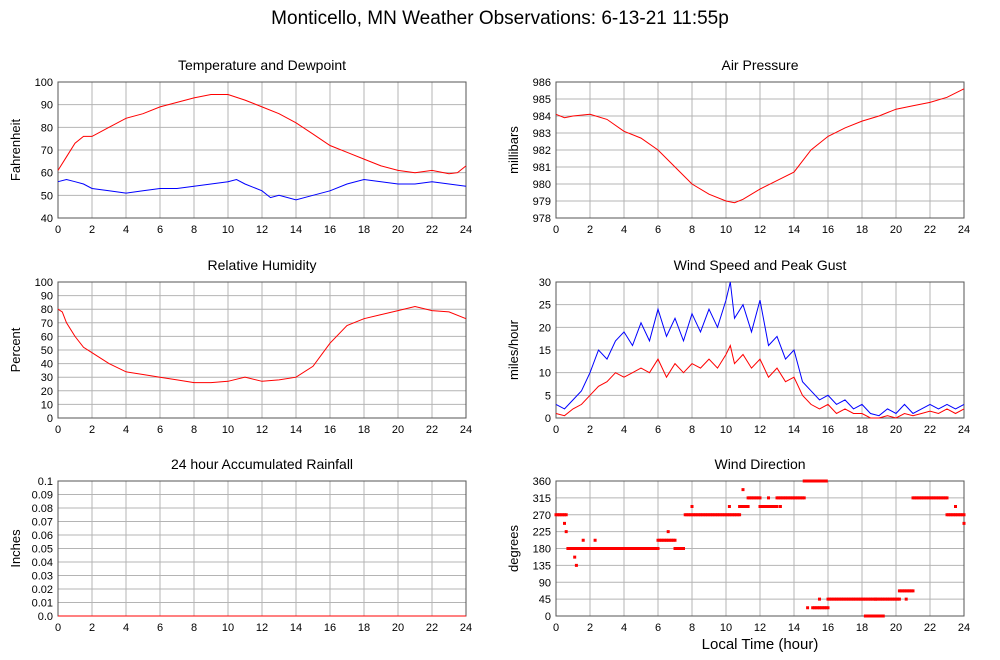 Image resolution: width=1000 pixels, height=660 pixels. Describe the element at coordinates (542, 219) in the screenshot. I see `y-tick-label: 978` at that location.